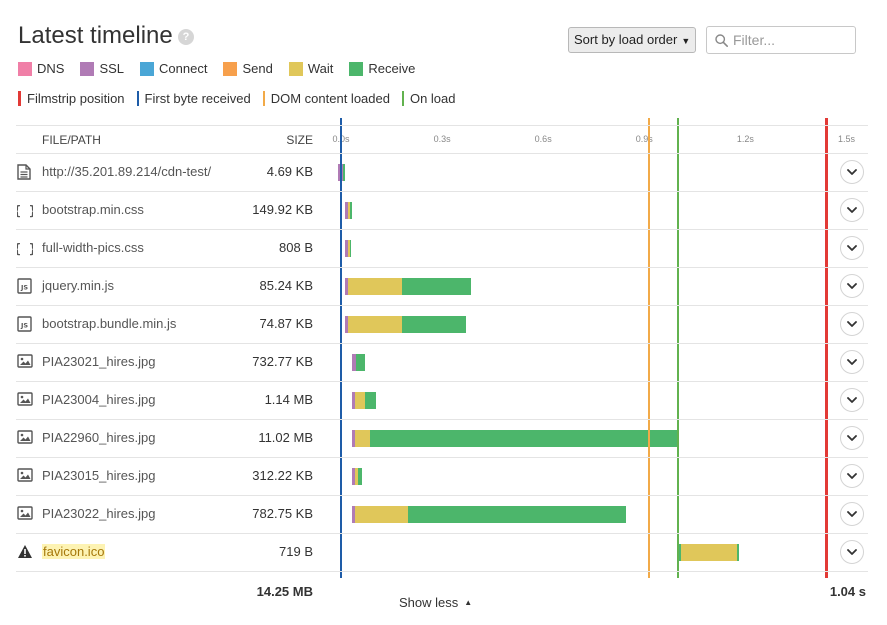 The width and height of the screenshot is (887, 625). What do you see at coordinates (745, 139) in the screenshot?
I see `timeline-tick: 1.2s` at bounding box center [745, 139].